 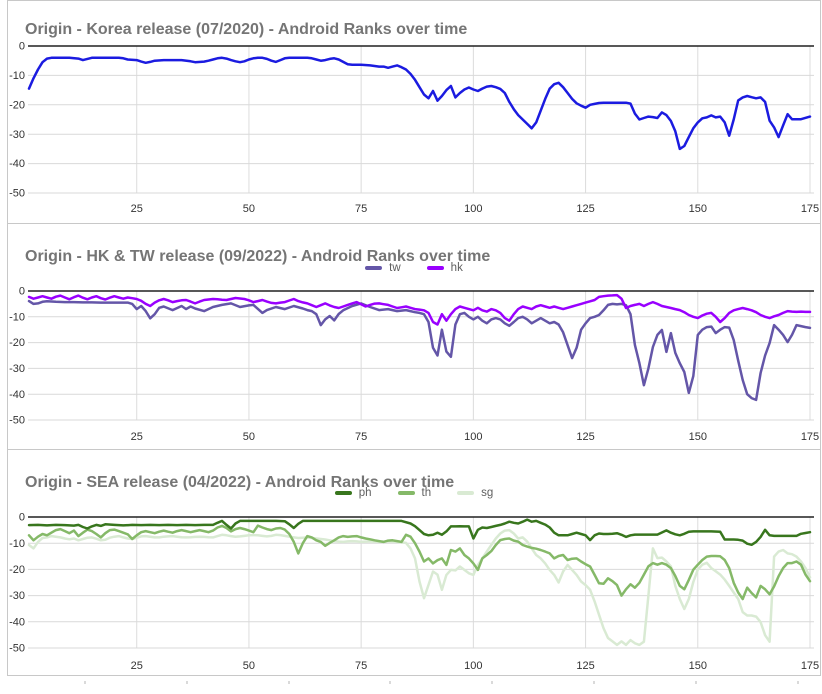 I want to click on legend-label-hk: hk, so click(x=456, y=268).